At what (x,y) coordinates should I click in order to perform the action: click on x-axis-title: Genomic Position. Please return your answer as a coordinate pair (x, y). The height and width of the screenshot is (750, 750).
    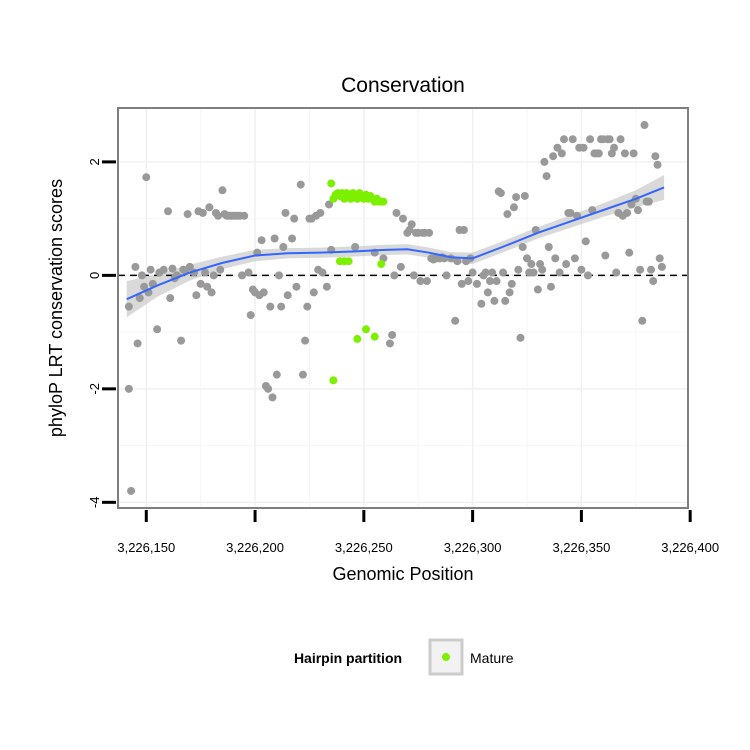
    Looking at the image, I should click on (402, 574).